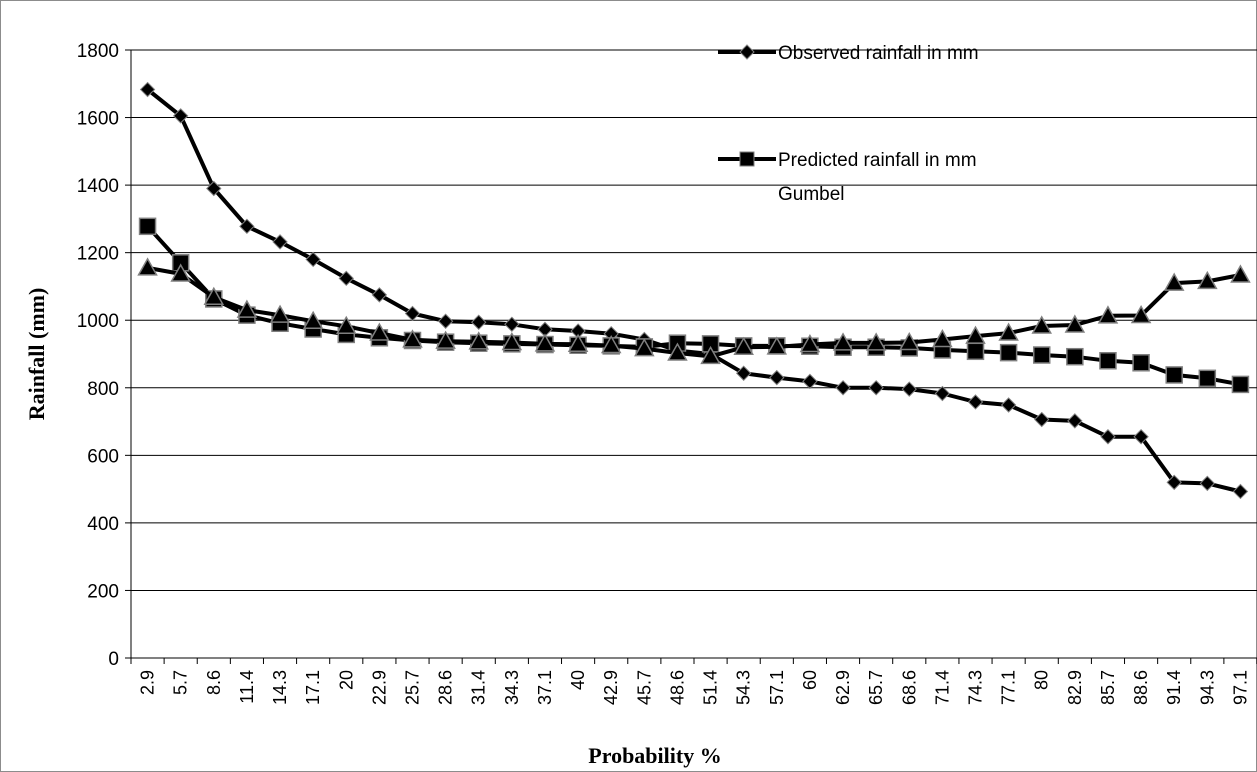 The width and height of the screenshot is (1257, 772). I want to click on x-tick-label: 74.3, so click(976, 687).